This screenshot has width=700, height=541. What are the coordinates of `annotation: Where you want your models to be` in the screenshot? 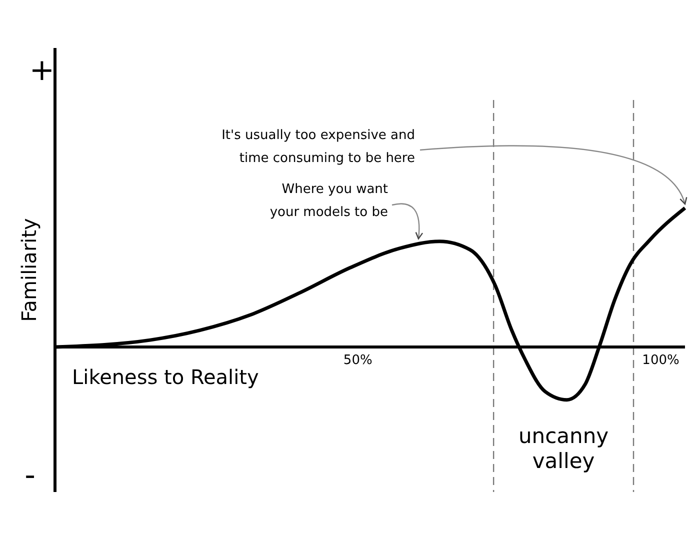 It's located at (329, 201).